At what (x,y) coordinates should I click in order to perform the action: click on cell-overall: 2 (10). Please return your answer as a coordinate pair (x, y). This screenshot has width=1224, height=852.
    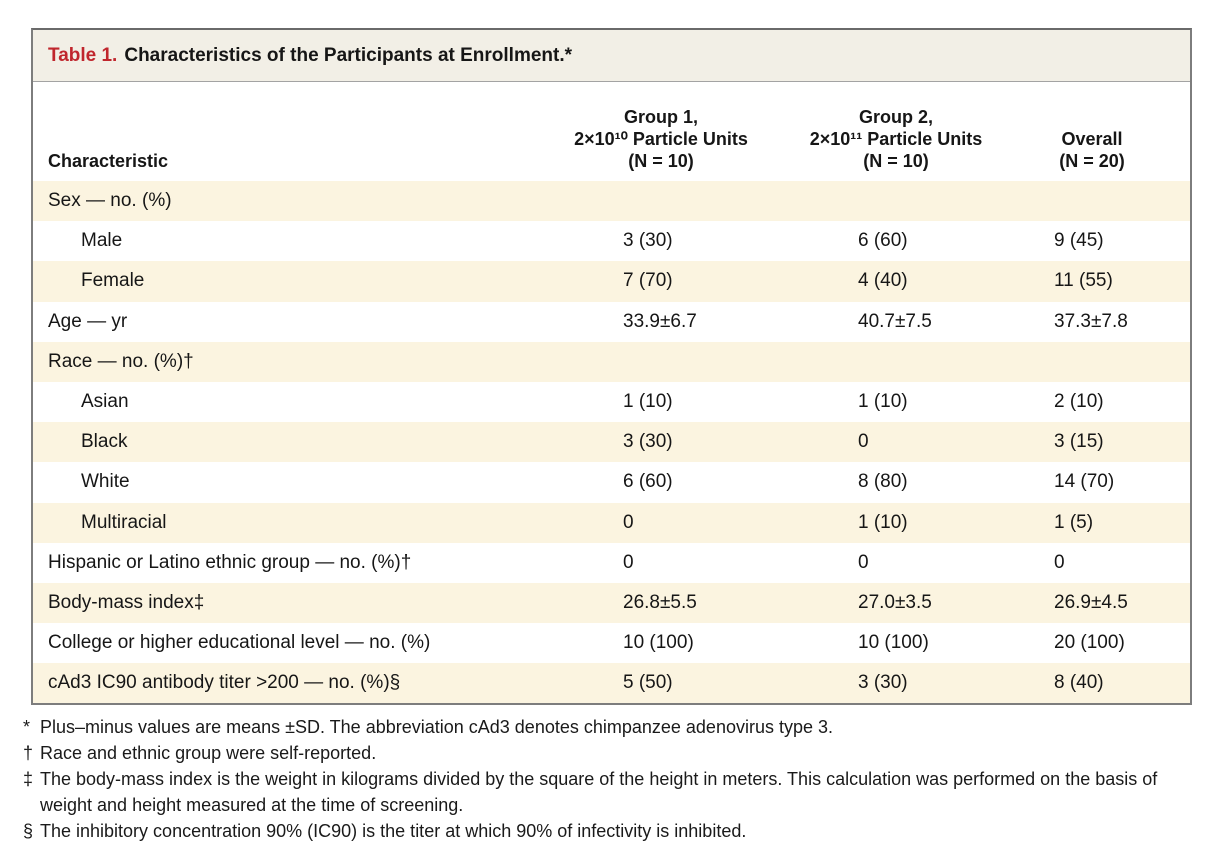
    Looking at the image, I should click on (1092, 402).